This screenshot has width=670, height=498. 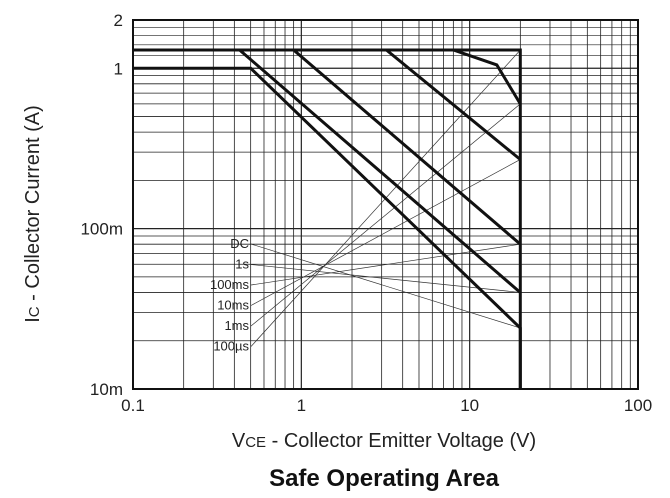 What do you see at coordinates (33, 214) in the screenshot?
I see `y-axis-label: IC - Collector Current (A)` at bounding box center [33, 214].